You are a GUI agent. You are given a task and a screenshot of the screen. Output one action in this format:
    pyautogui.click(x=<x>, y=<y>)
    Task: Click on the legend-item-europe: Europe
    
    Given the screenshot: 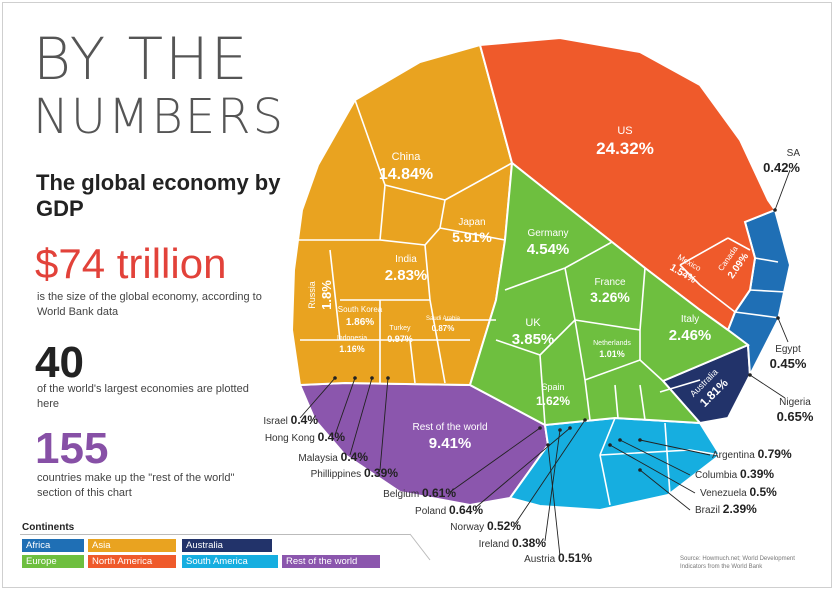 What is the action you would take?
    pyautogui.click(x=53, y=561)
    